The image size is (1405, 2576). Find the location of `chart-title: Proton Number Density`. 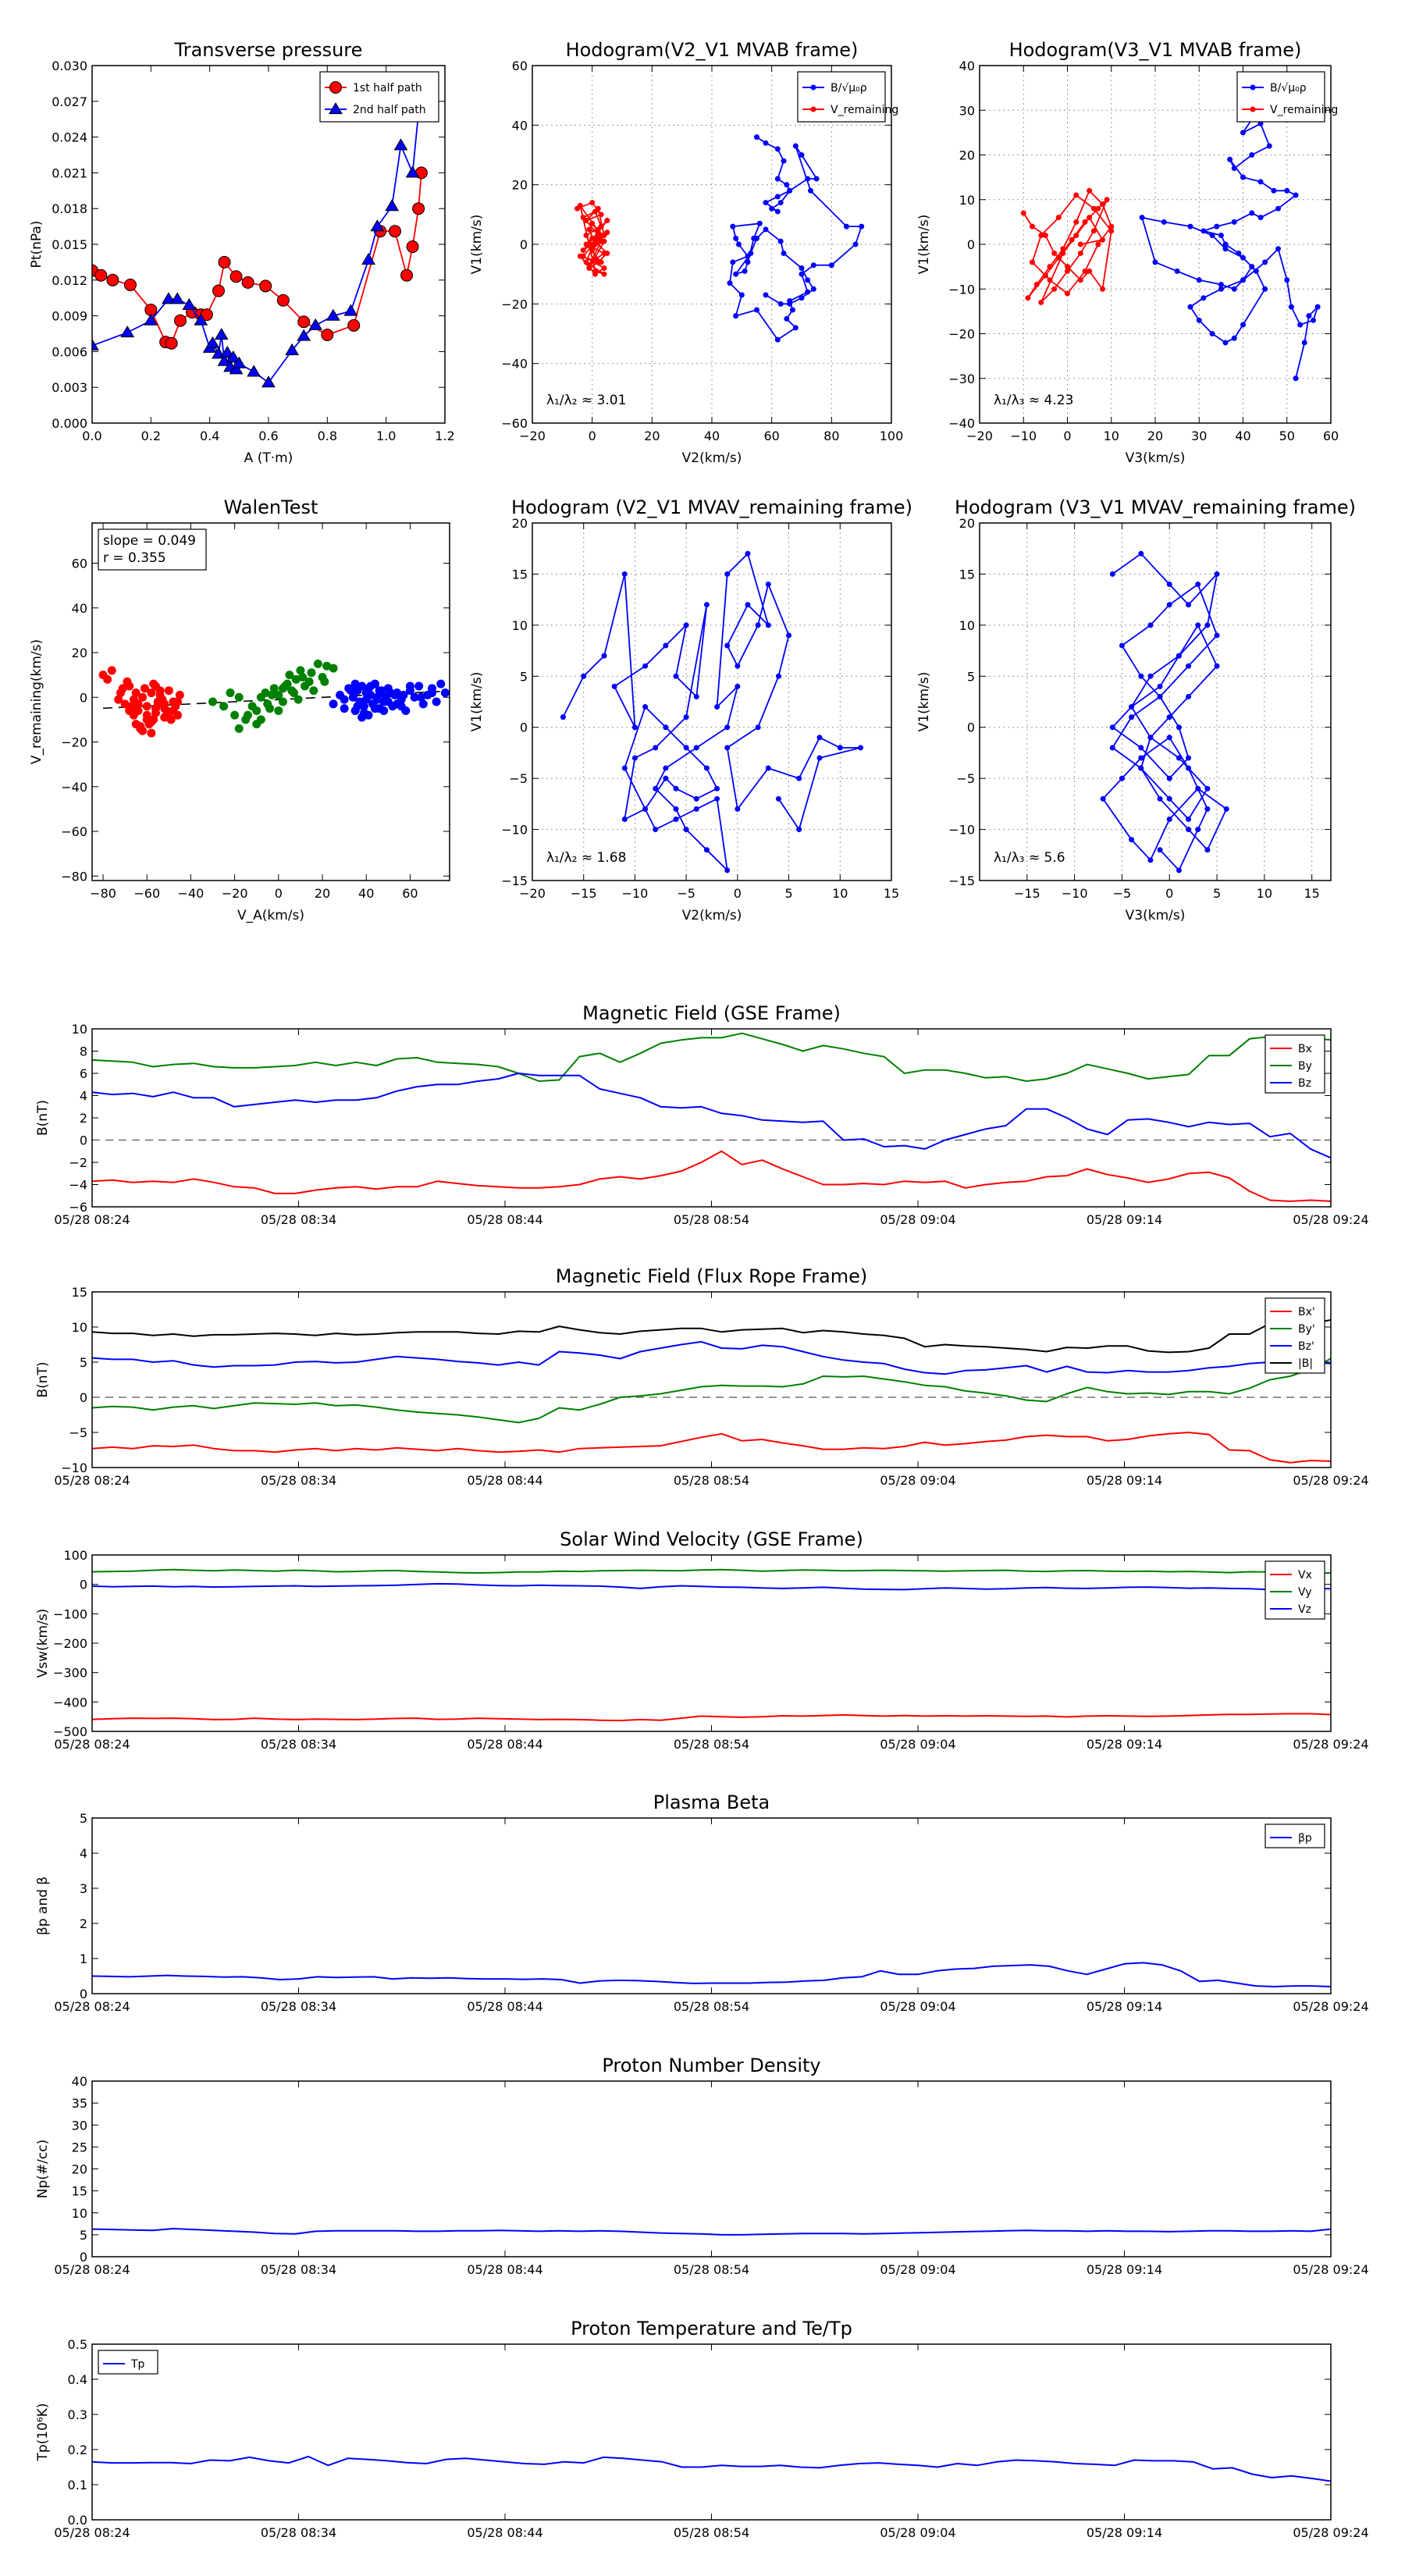

chart-title: Proton Number Density is located at coordinates (711, 2065).